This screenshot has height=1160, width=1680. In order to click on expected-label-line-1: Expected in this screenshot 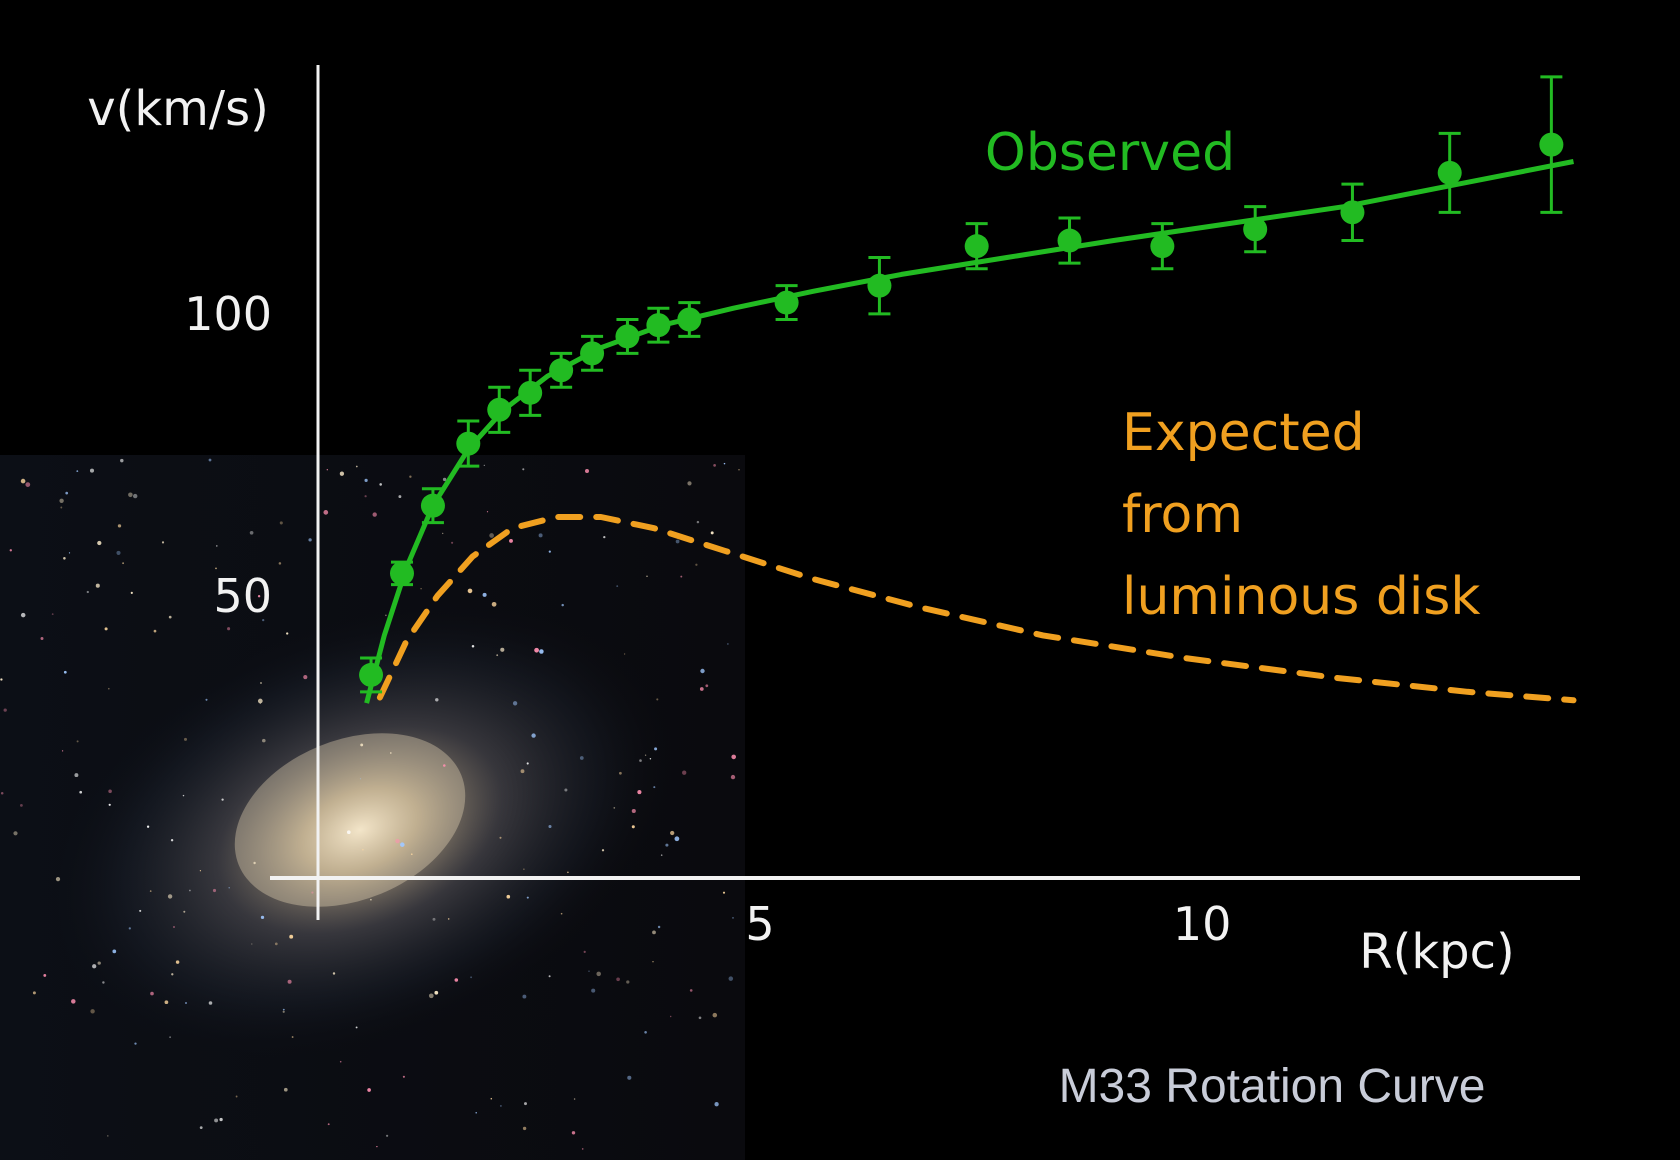, I will do `click(1243, 433)`.